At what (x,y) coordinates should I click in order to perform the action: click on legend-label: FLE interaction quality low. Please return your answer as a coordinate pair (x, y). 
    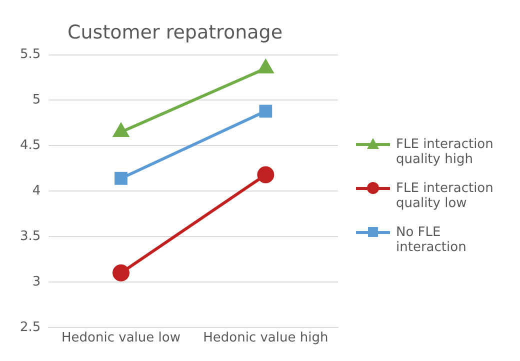
    Looking at the image, I should click on (445, 195).